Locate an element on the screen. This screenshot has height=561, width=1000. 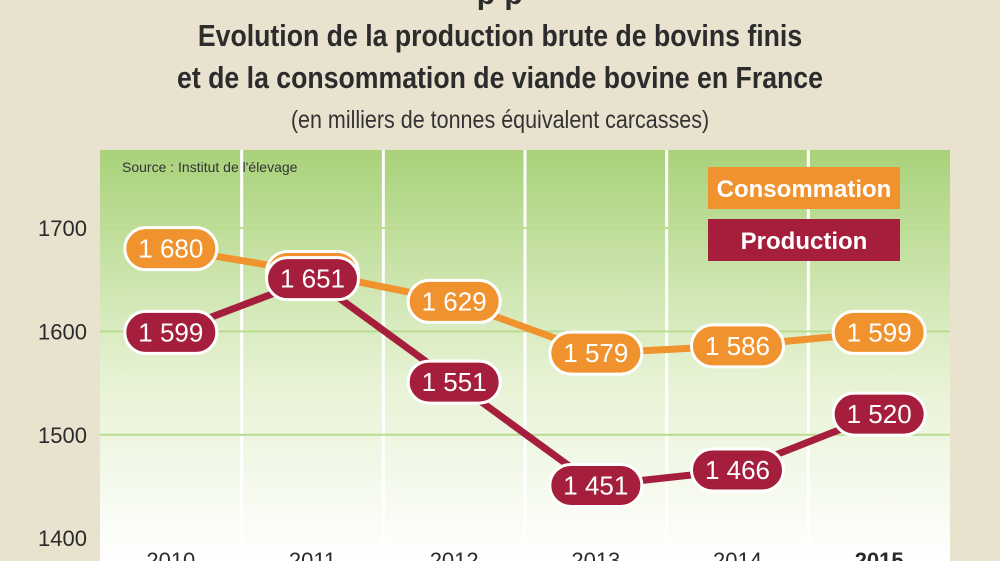
data-label-consommation: 1 579 is located at coordinates (595, 353).